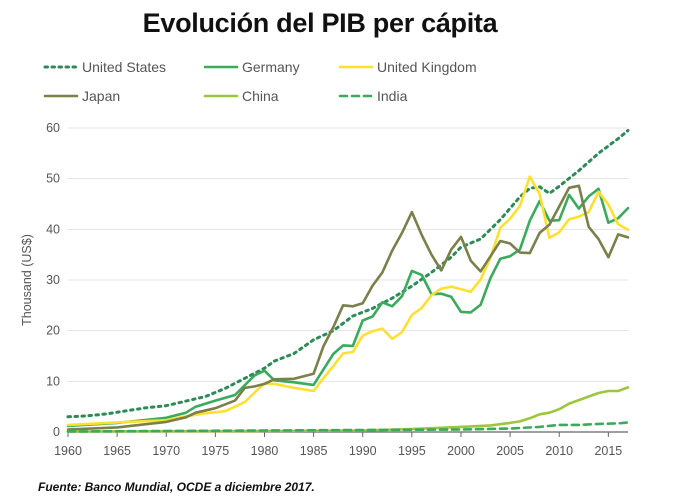 This screenshot has height=504, width=675. I want to click on x-tick-label: 1975, so click(215, 451).